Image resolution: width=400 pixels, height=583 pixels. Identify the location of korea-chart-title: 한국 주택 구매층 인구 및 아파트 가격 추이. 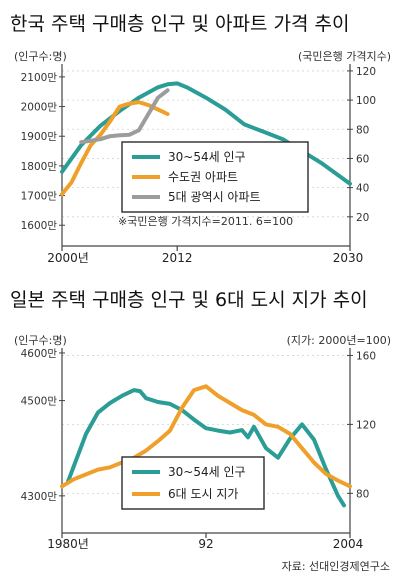
(179, 24).